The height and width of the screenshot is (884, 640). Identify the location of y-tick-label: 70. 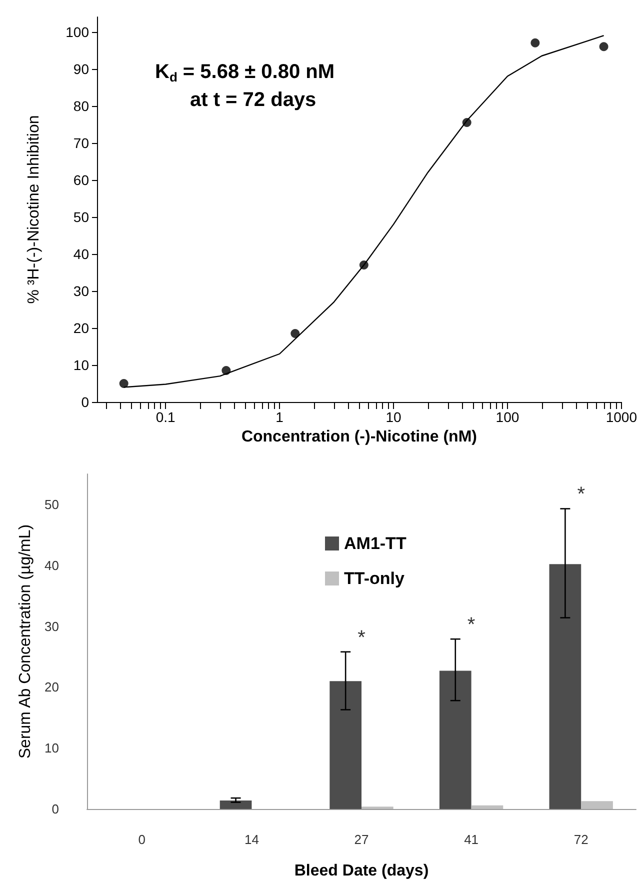
(81, 142).